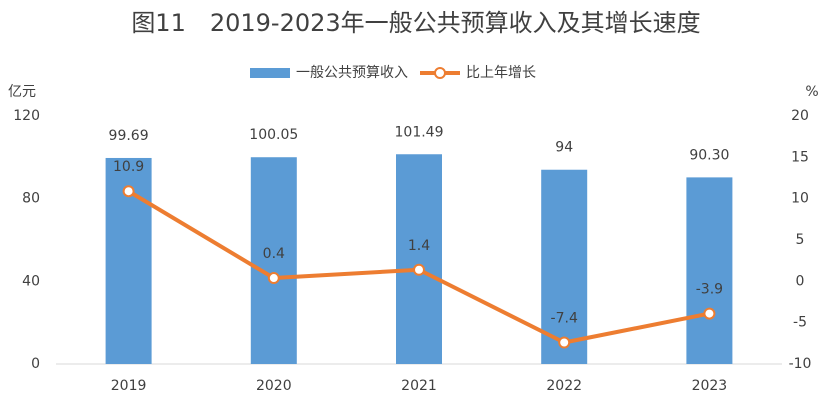 The height and width of the screenshot is (406, 832). Describe the element at coordinates (501, 73) in the screenshot. I see `legend-label: 比上年增长` at that location.